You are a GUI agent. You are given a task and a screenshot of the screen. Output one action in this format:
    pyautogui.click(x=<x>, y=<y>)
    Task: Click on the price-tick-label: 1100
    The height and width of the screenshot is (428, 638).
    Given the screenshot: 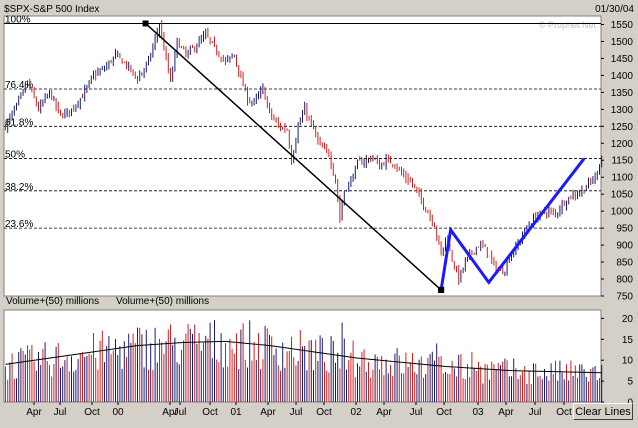 What is the action you would take?
    pyautogui.click(x=622, y=178)
    